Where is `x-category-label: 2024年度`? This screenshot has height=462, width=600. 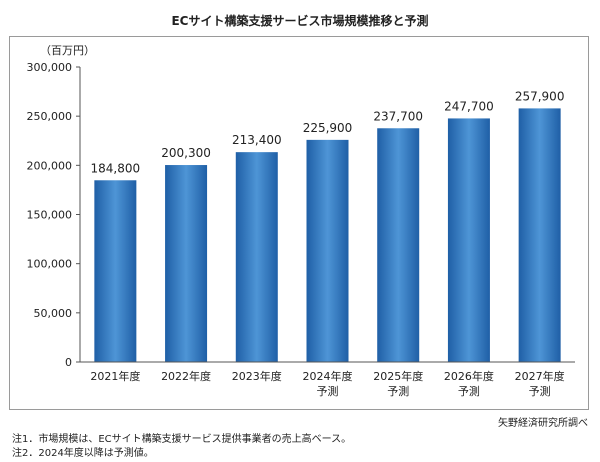 x-category-label: 2024年度 is located at coordinates (328, 376).